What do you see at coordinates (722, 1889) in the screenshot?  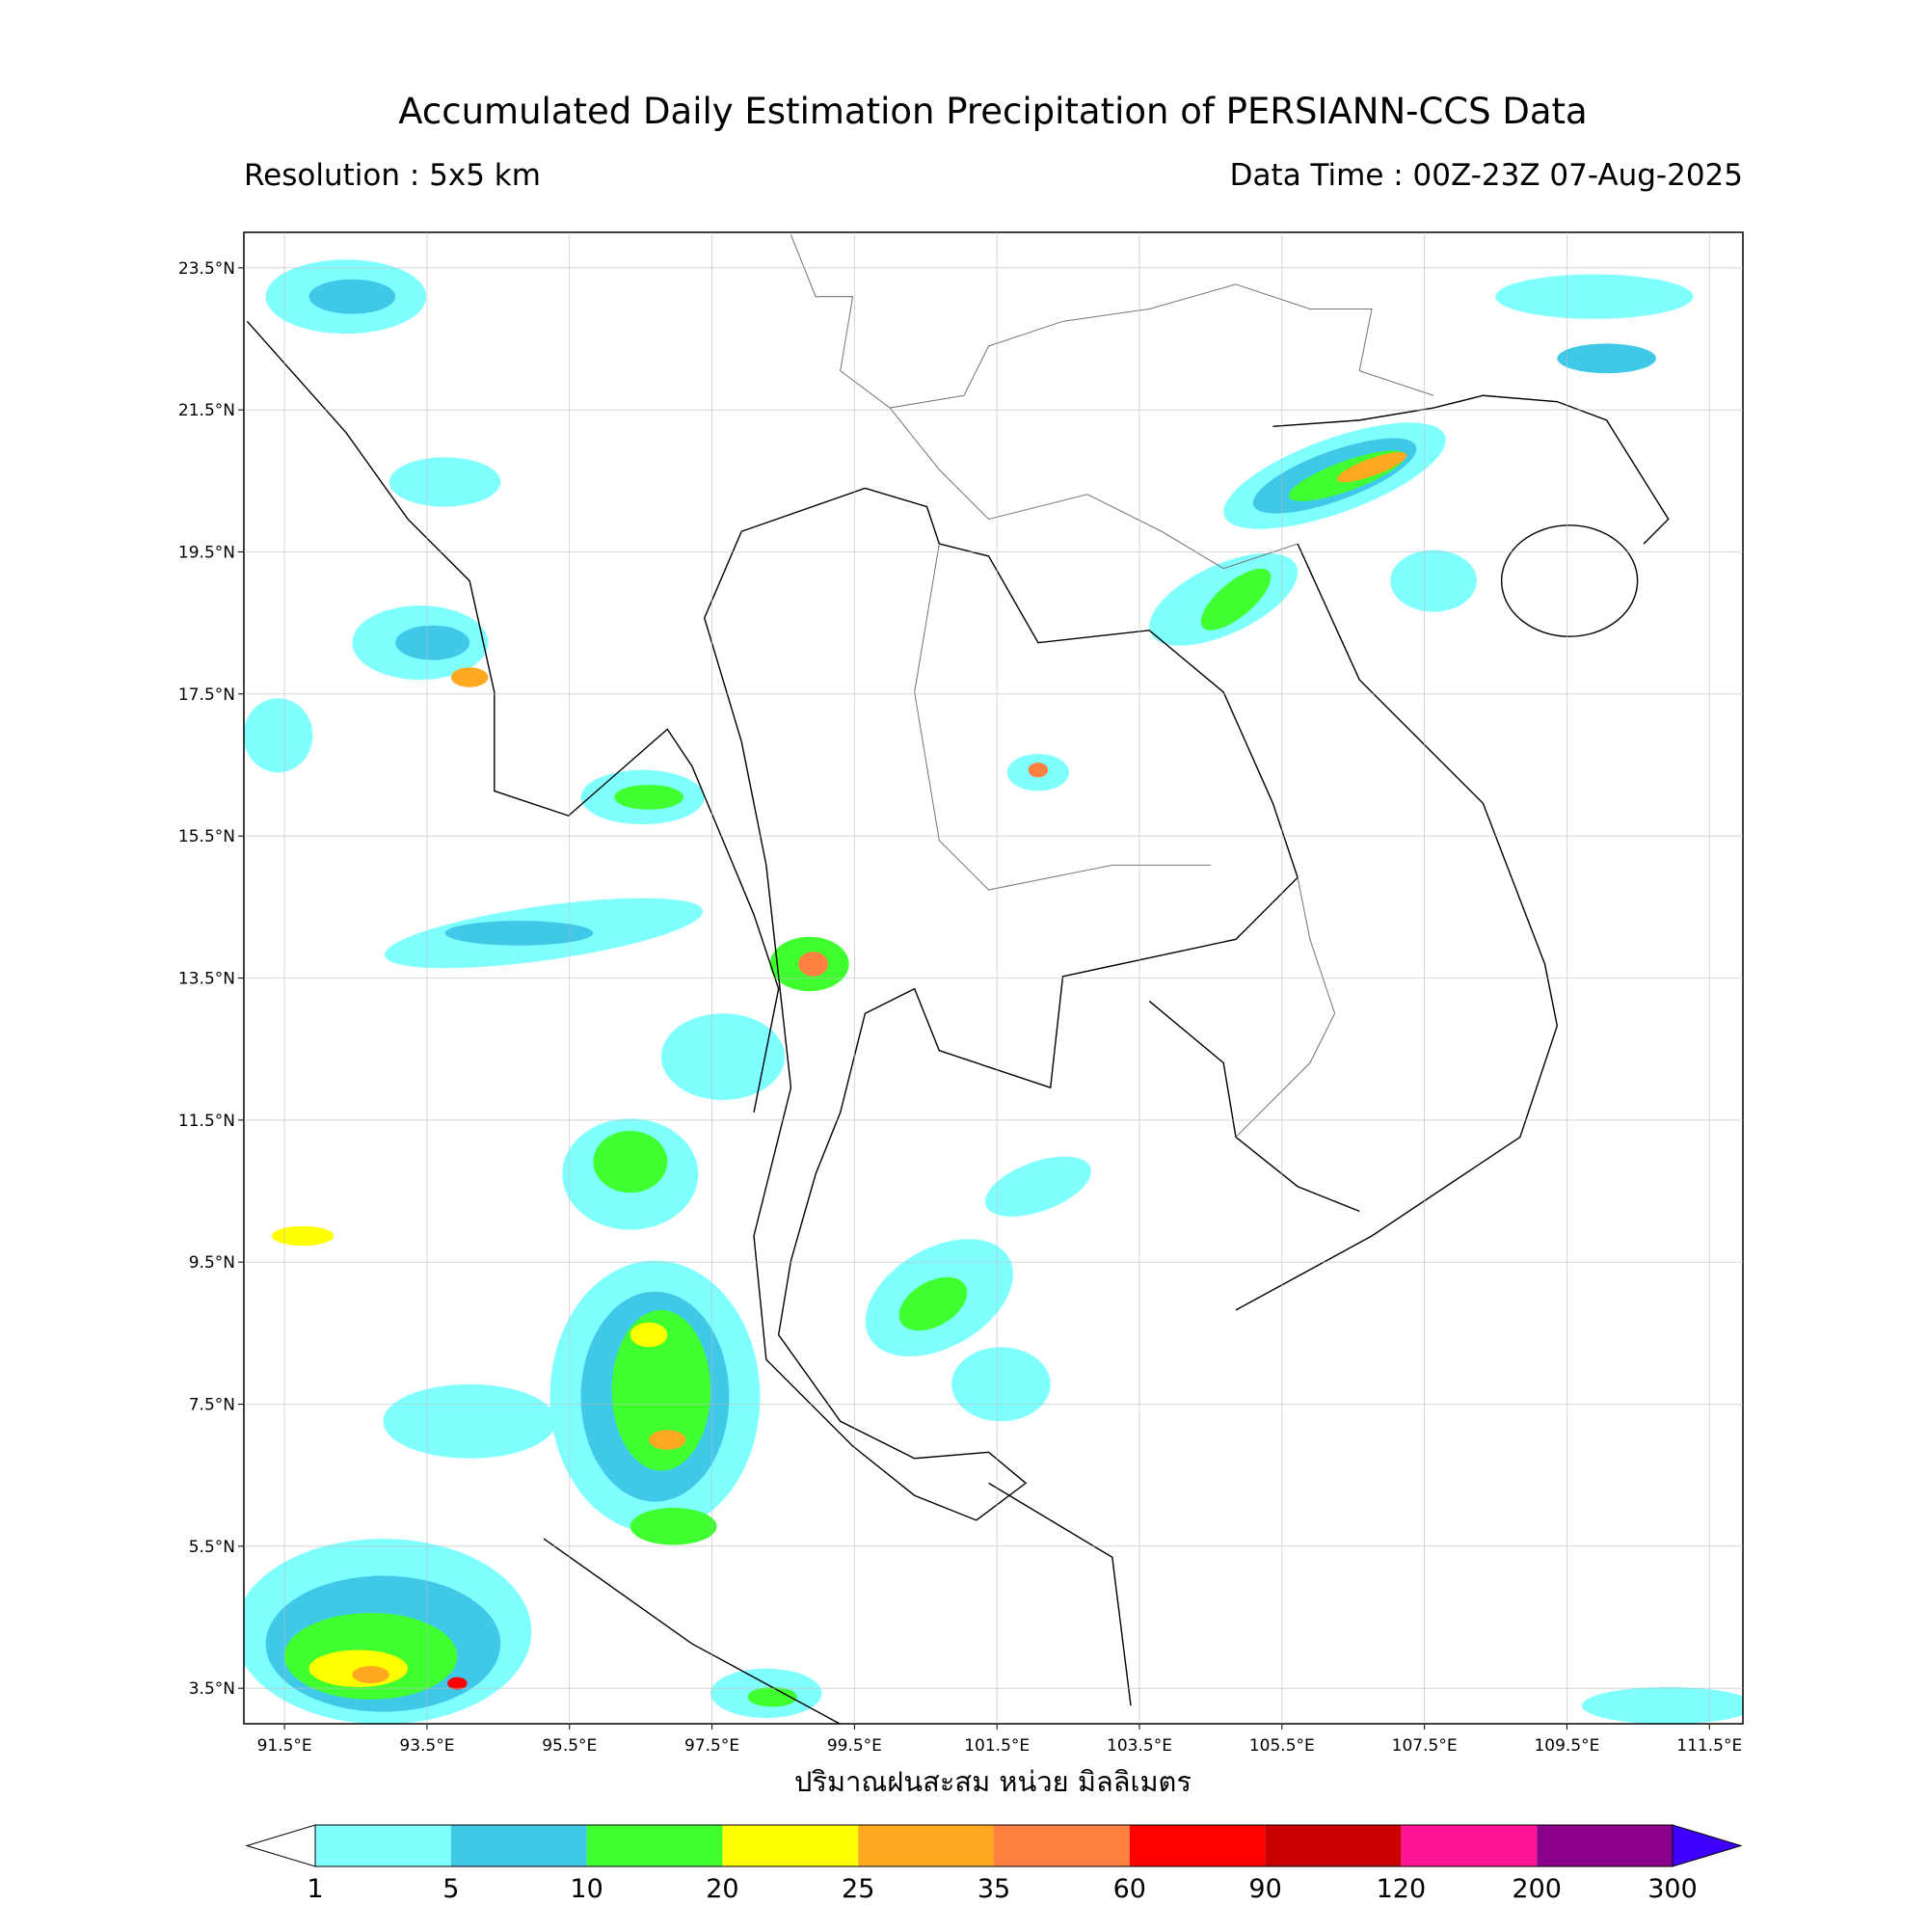 I see `colorbar-label: 20` at bounding box center [722, 1889].